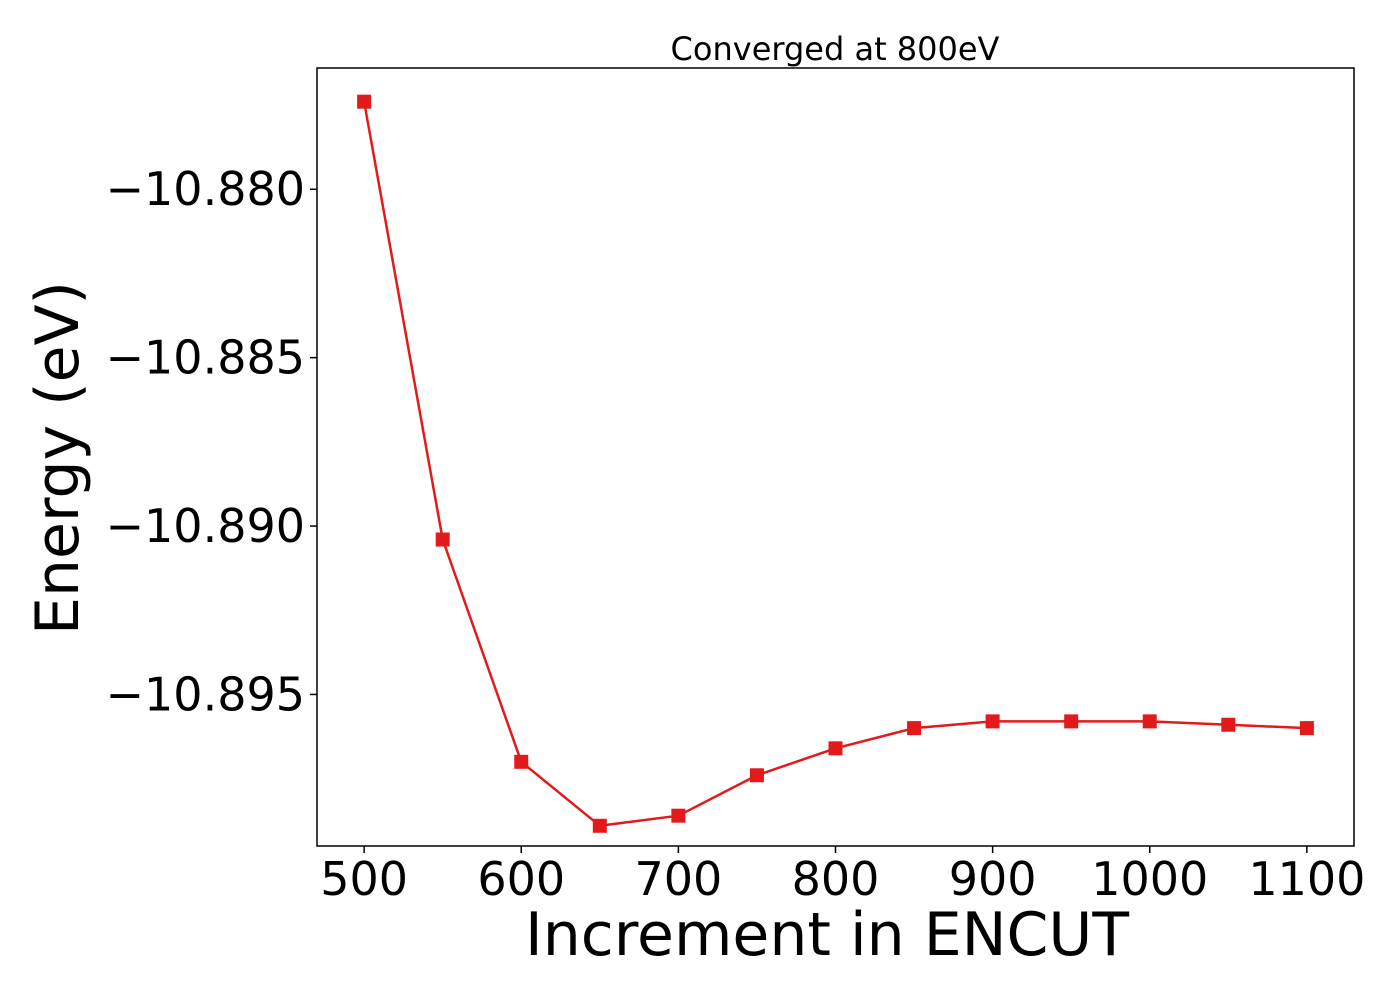  I want to click on x-axis: 500 600 700 800 900 1000 1100, so click(842, 876).